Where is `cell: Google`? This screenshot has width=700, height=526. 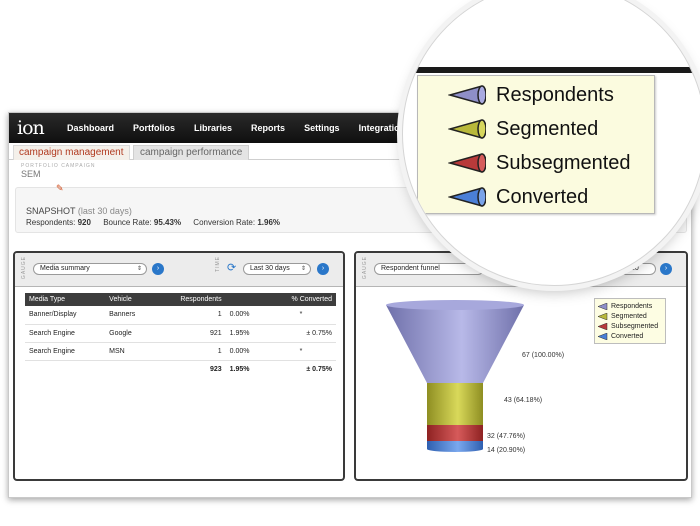 cell: Google is located at coordinates (130, 333).